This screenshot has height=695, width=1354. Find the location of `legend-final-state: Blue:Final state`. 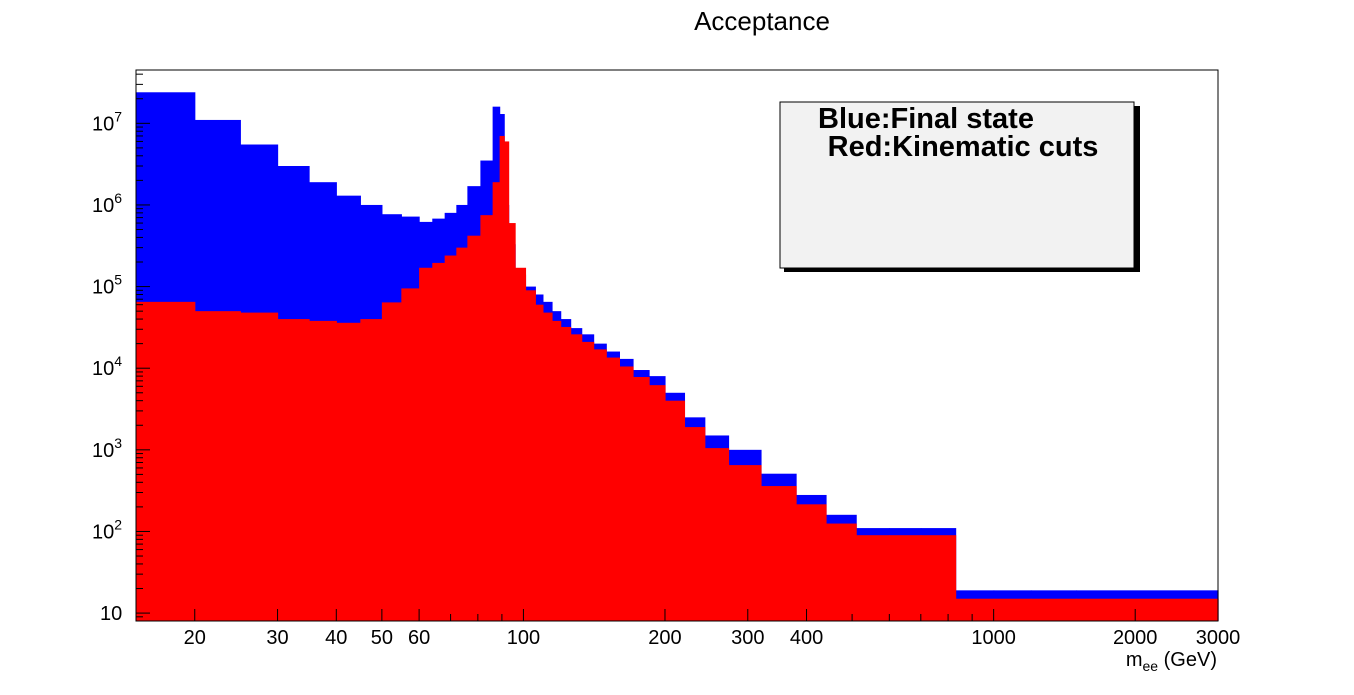

legend-final-state: Blue:Final state is located at coordinates (926, 119).